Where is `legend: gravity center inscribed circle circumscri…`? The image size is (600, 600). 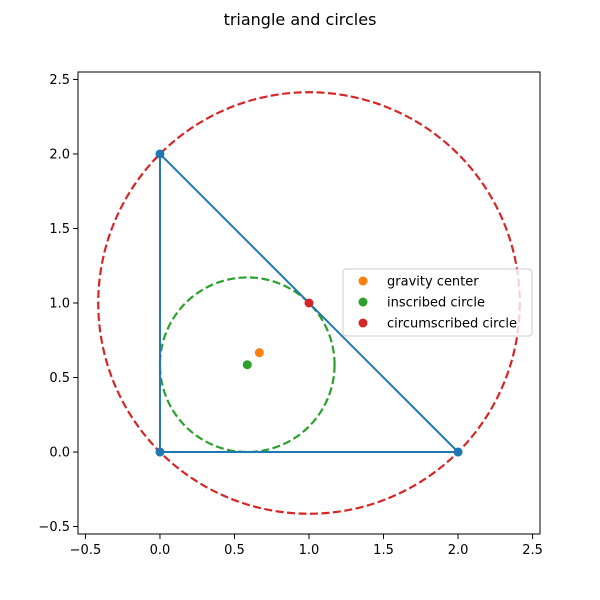
legend: gravity center inscribed circle circumscri… is located at coordinates (437, 302).